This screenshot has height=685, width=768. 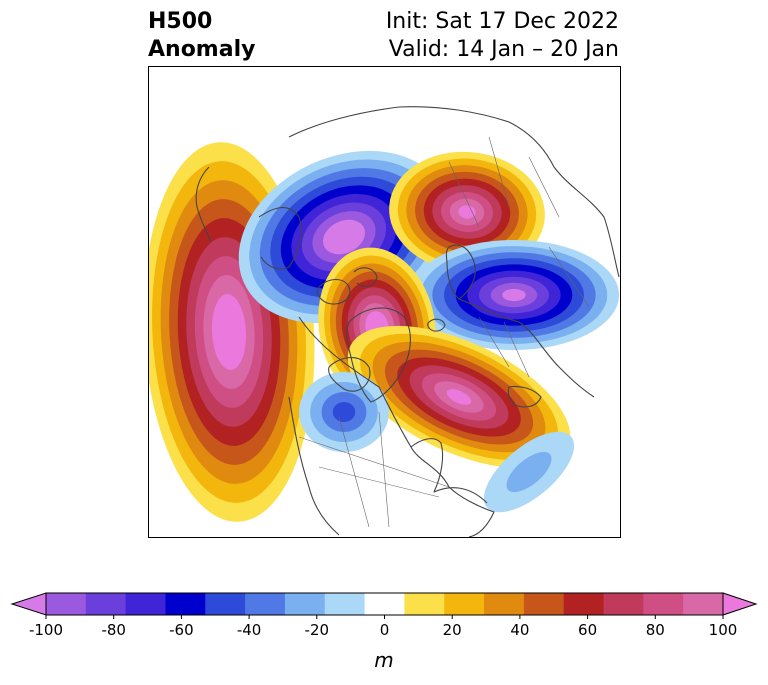 What do you see at coordinates (452, 630) in the screenshot?
I see `colorbar-tick-label: 20` at bounding box center [452, 630].